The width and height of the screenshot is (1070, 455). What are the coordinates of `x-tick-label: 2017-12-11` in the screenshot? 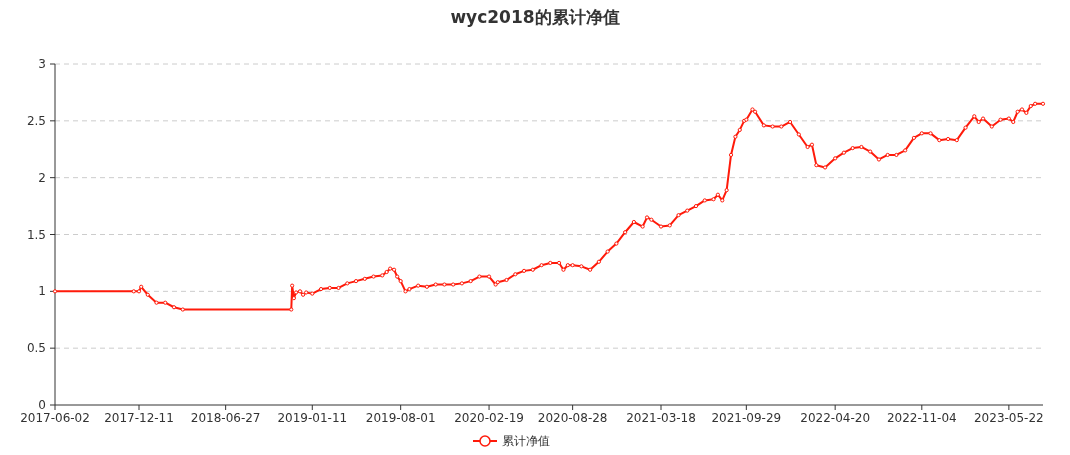 It's located at (139, 418).